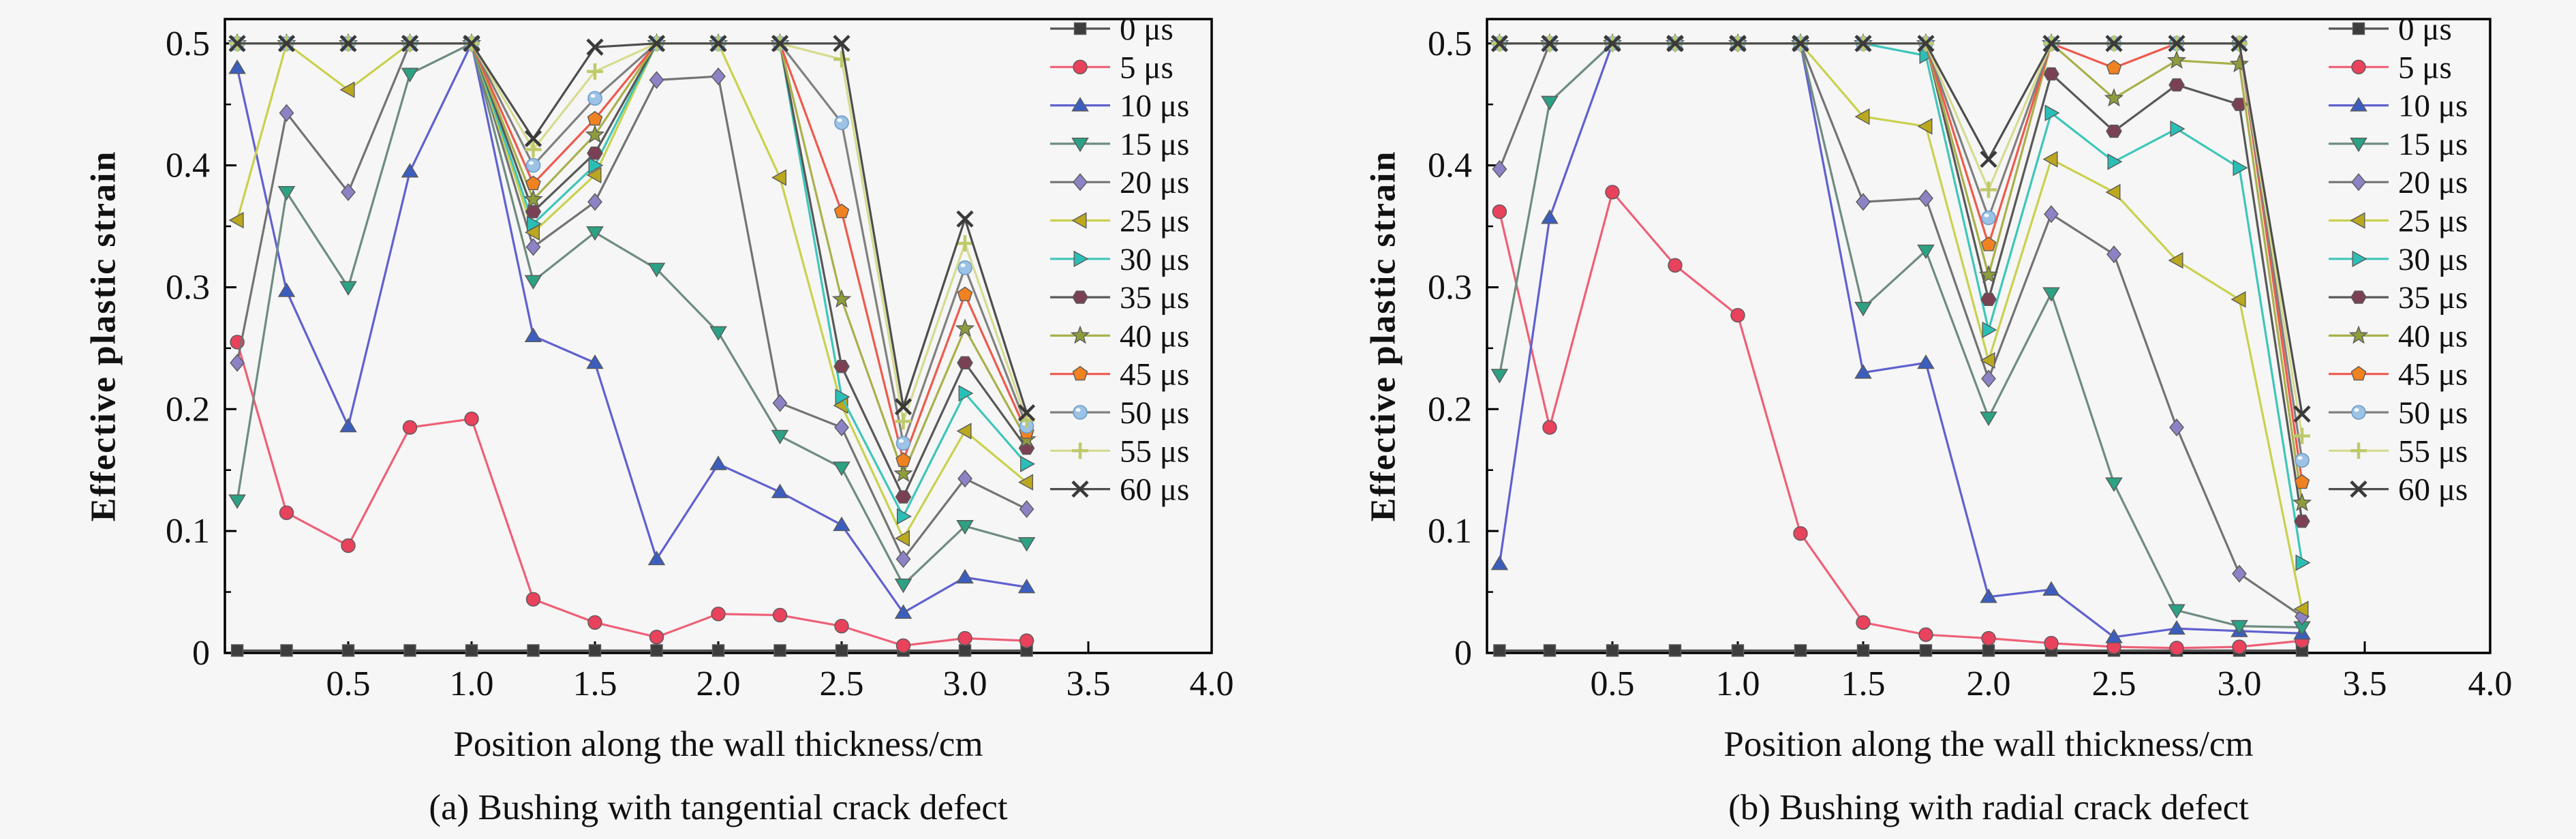 This screenshot has height=839, width=2576. Describe the element at coordinates (1463, 349) in the screenshot. I see `y-axis-ticks: 0 0.1 0.2 0.3 0.4 0.5` at that location.